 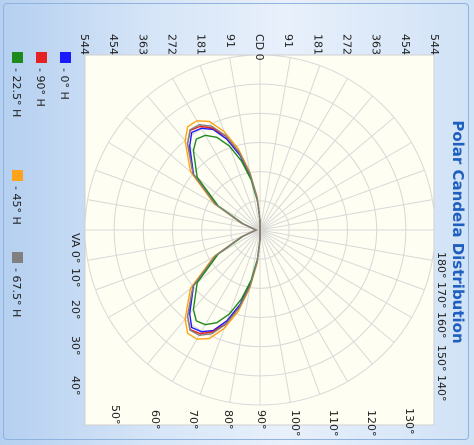 I want to click on legend-label: - 0° H, so click(x=64, y=84).